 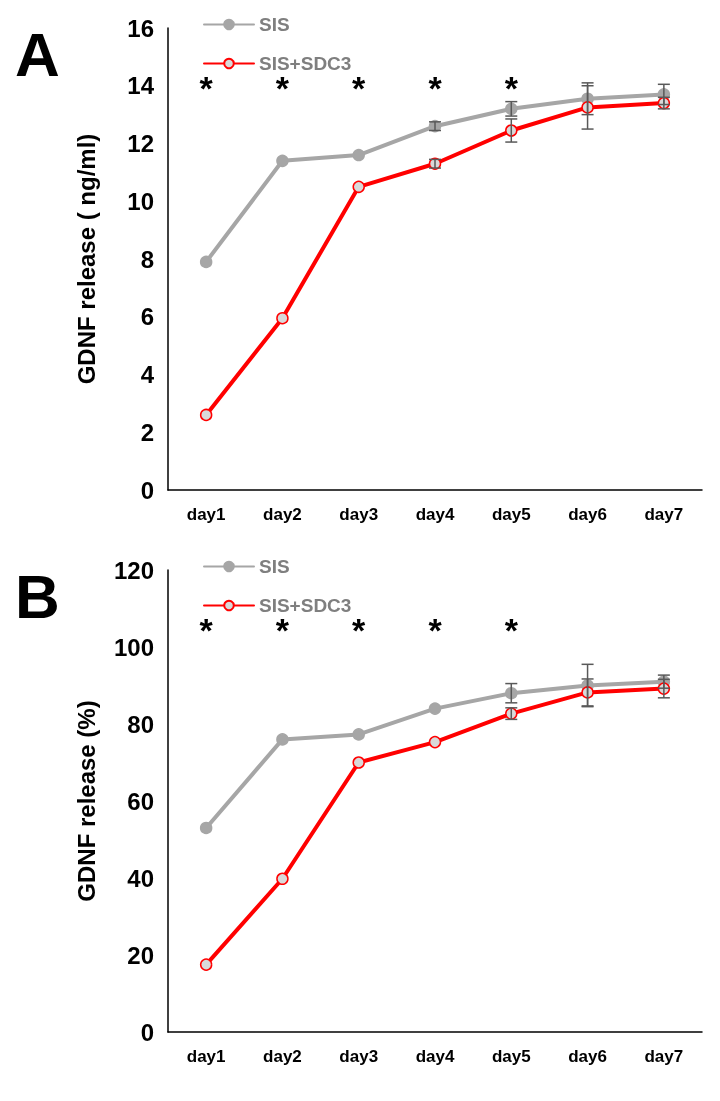 What do you see at coordinates (86, 801) in the screenshot?
I see `y-axis-title: GDNF release (%)` at bounding box center [86, 801].